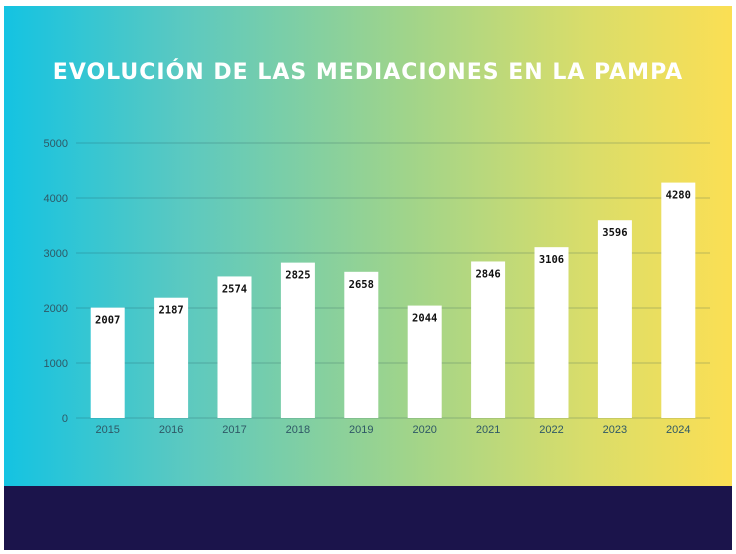  I want to click on bar-2021, so click(488, 339).